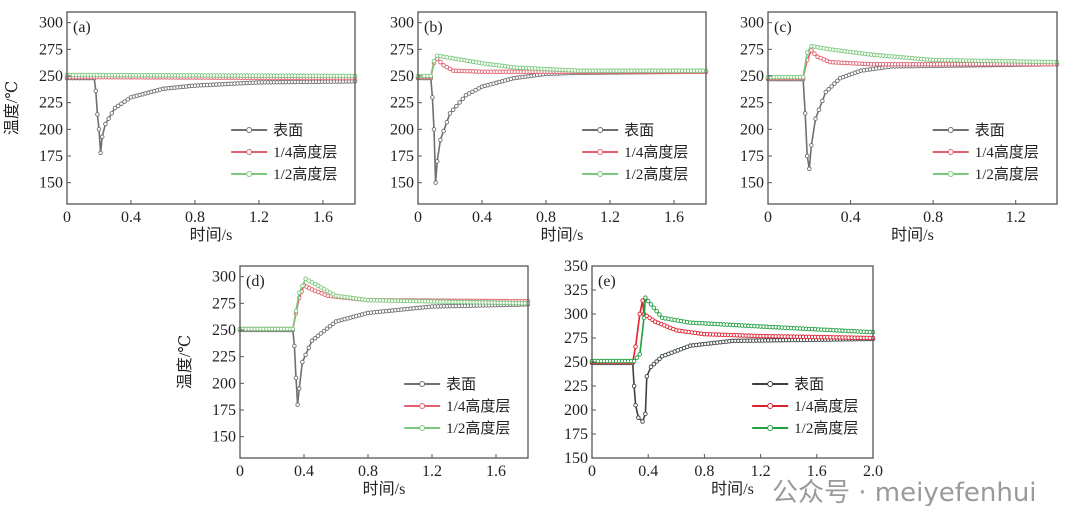 The width and height of the screenshot is (1075, 506). Describe the element at coordinates (12, 108) in the screenshot. I see `y-axis-label: 温度/℃` at that location.